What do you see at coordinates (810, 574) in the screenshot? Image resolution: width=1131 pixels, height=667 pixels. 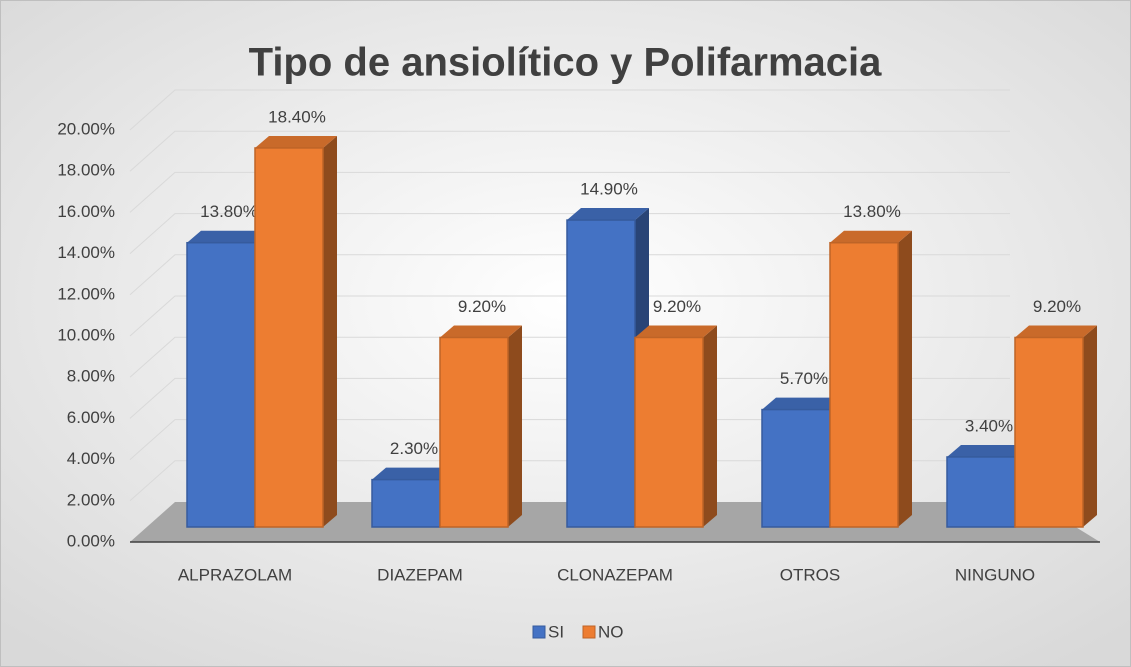 I see `x-tick-label: OTROS` at bounding box center [810, 574].